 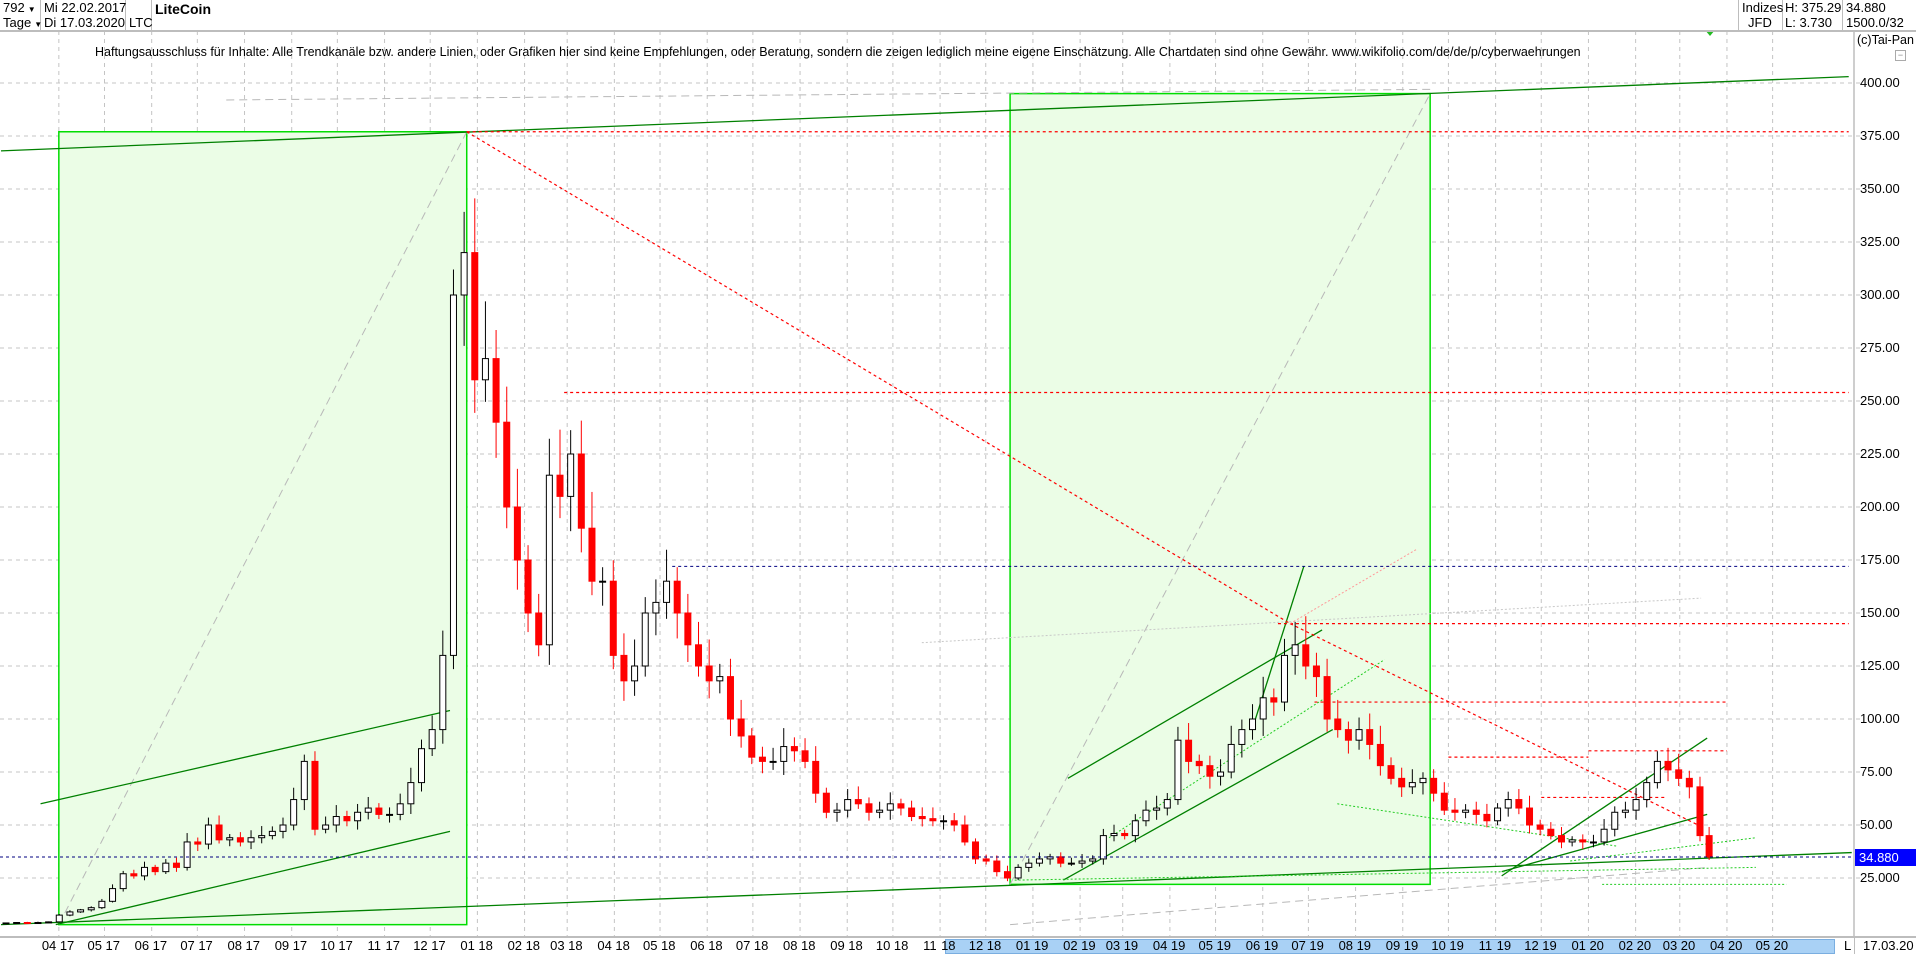 What do you see at coordinates (1880, 453) in the screenshot?
I see `y-tick-label: 225.00` at bounding box center [1880, 453].